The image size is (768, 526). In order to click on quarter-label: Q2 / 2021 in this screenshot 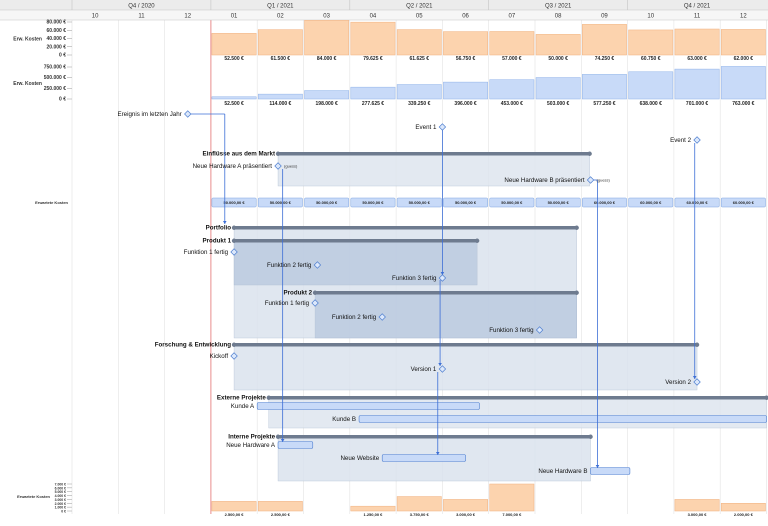, I will do `click(419, 7)`.